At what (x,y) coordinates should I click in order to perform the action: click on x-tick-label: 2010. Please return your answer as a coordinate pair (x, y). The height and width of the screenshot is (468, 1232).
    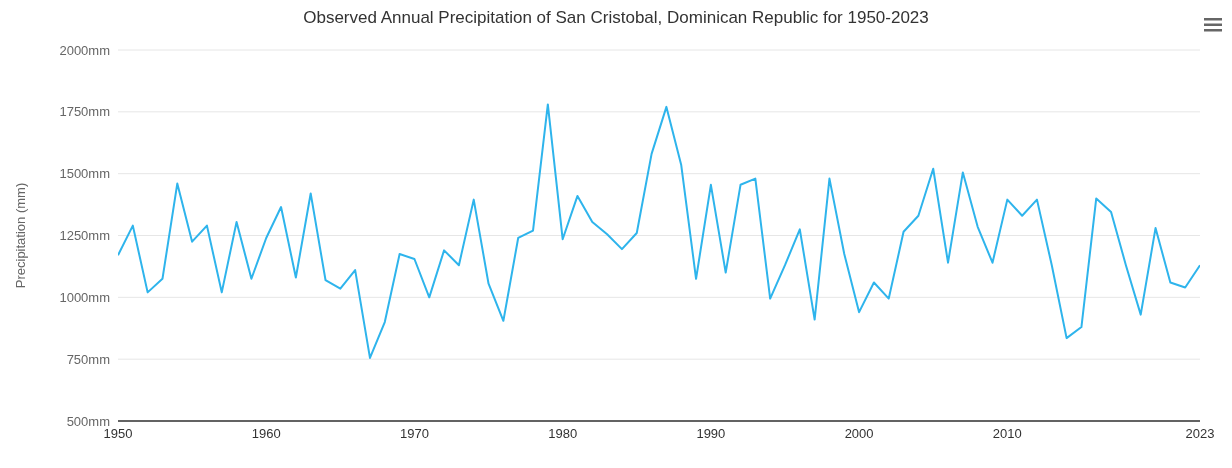
    Looking at the image, I should click on (1007, 434).